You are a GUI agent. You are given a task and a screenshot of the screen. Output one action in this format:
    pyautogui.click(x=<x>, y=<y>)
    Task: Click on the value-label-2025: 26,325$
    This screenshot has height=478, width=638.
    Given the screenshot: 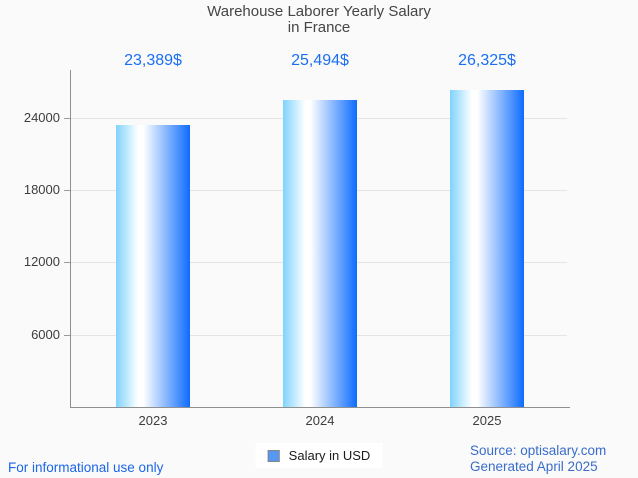 What is the action you would take?
    pyautogui.click(x=487, y=60)
    